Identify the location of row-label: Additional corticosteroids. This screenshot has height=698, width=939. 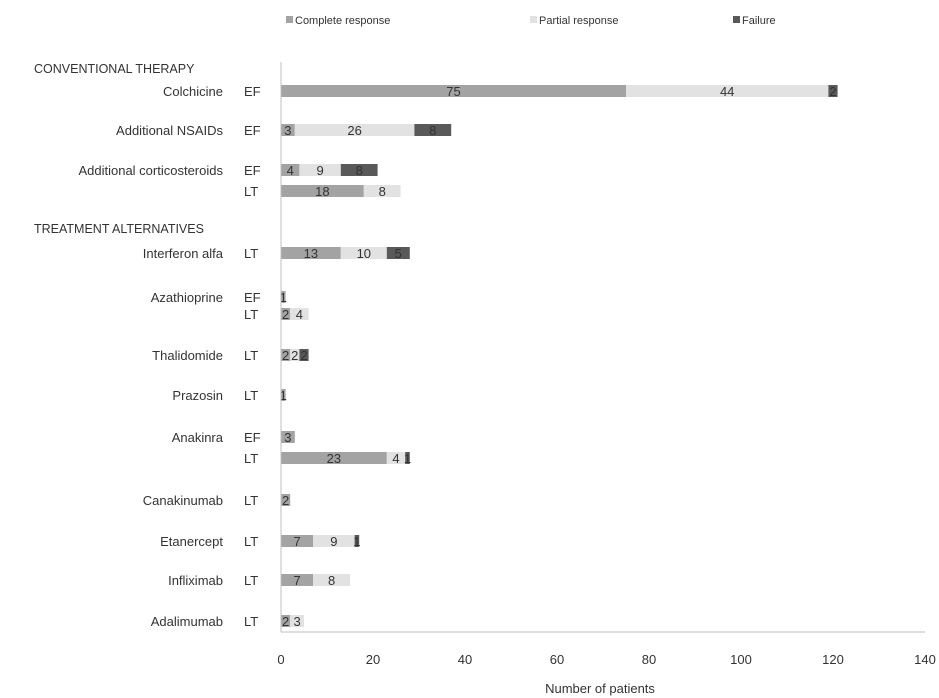
(150, 170).